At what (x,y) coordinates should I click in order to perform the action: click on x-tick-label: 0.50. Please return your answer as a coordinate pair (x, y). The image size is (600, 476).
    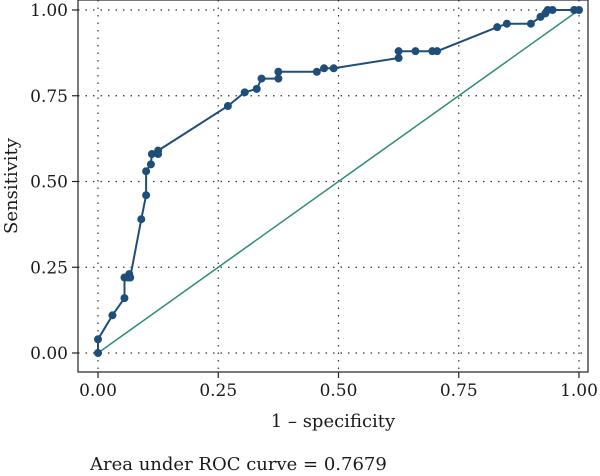
    Looking at the image, I should click on (339, 391).